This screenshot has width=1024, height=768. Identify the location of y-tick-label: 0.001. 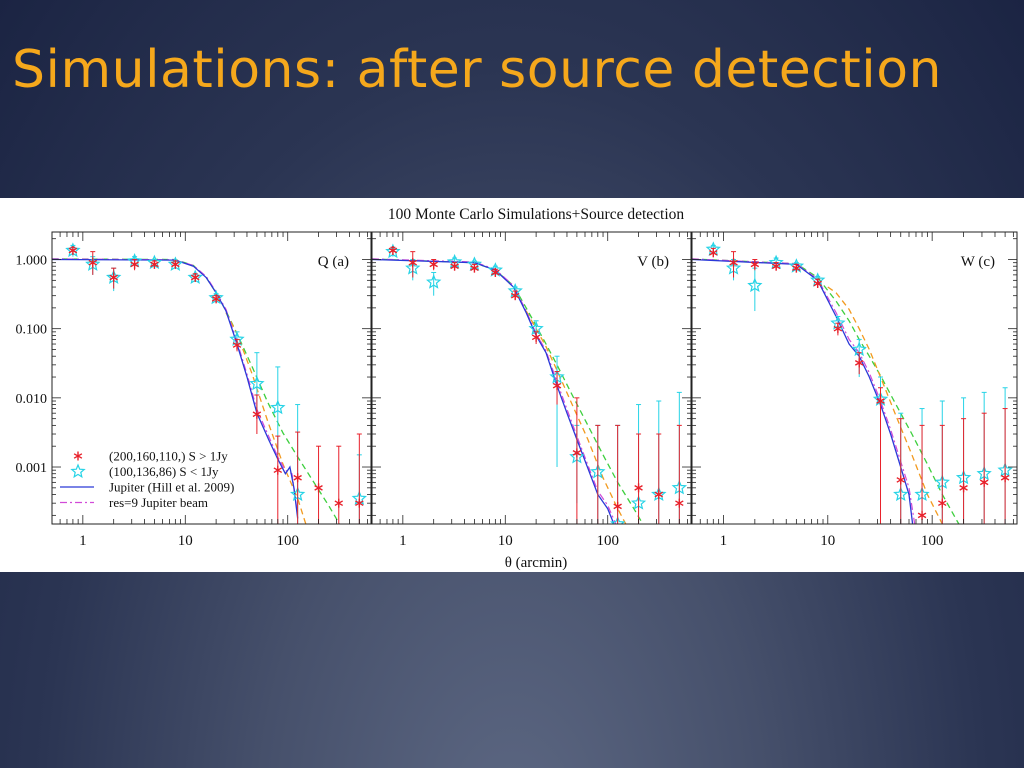
(32, 468).